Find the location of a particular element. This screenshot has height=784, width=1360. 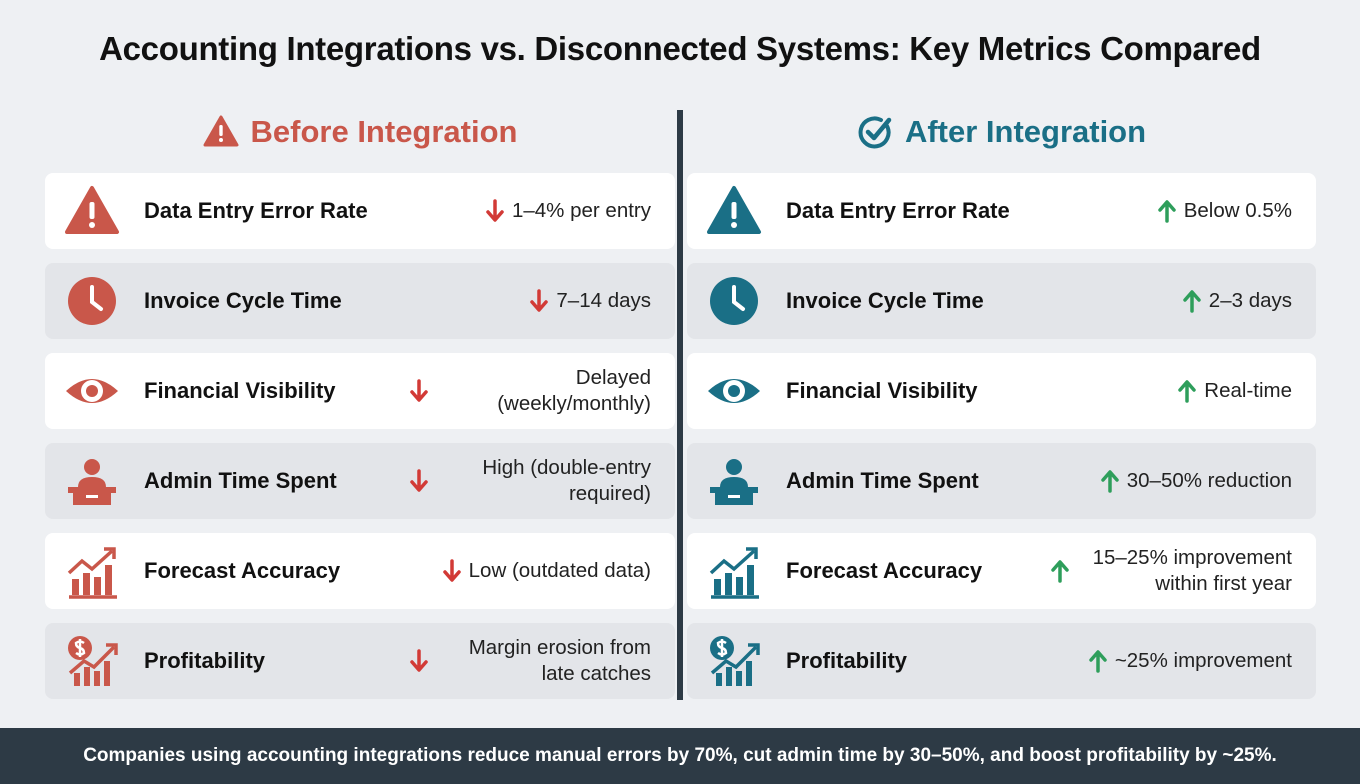

metric-row: Admin Time Spent 30–50% reduction is located at coordinates (1001, 481).